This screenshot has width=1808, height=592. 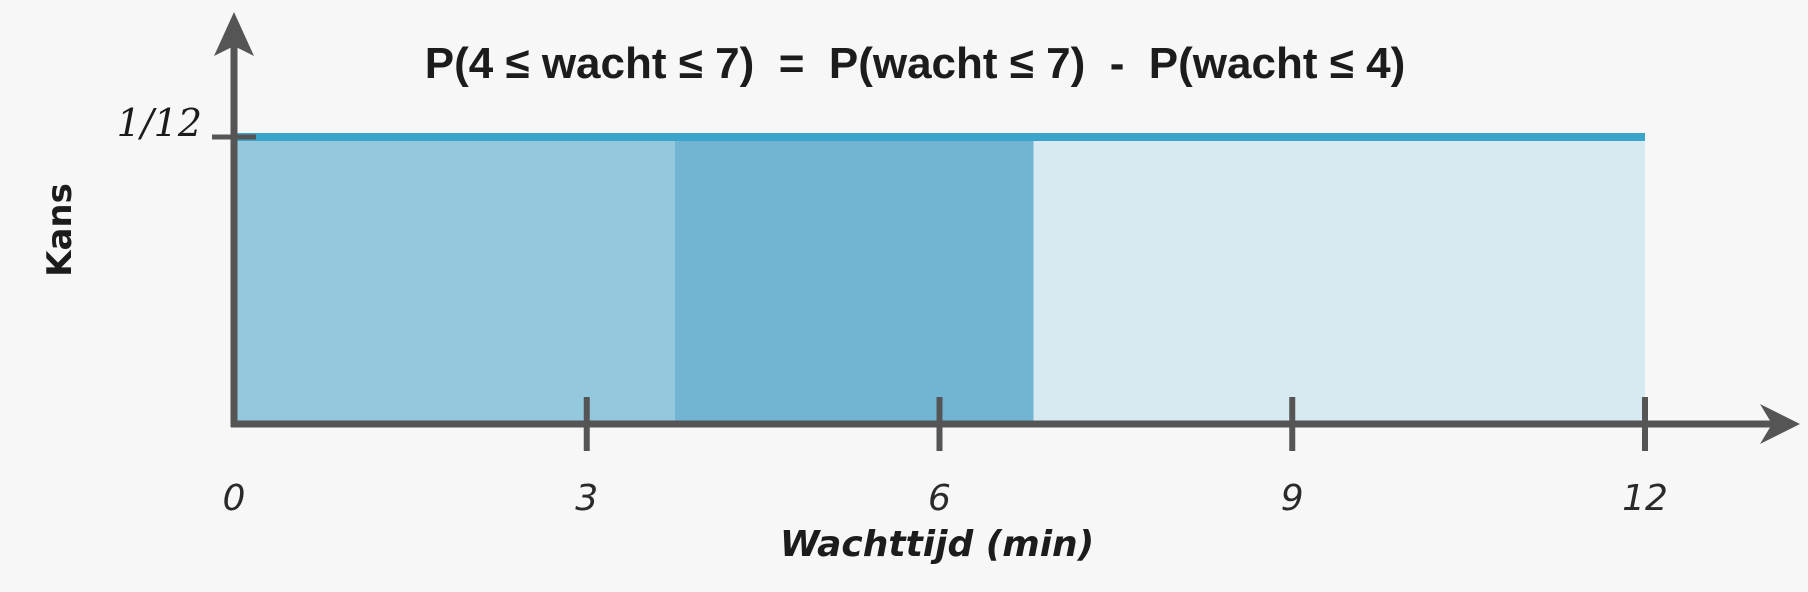 What do you see at coordinates (937, 544) in the screenshot?
I see `x-axis-label: Wachttijd (min)` at bounding box center [937, 544].